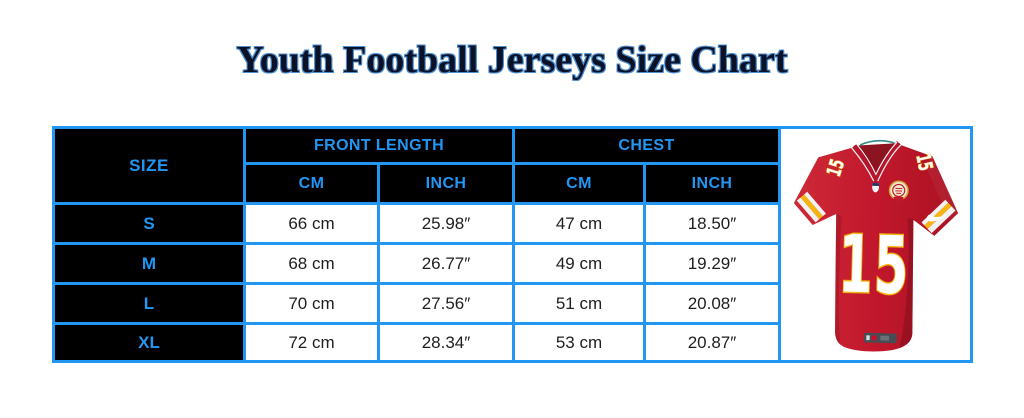 The image size is (1024, 418). I want to click on collar-trim-stripe, so click(876, 142).